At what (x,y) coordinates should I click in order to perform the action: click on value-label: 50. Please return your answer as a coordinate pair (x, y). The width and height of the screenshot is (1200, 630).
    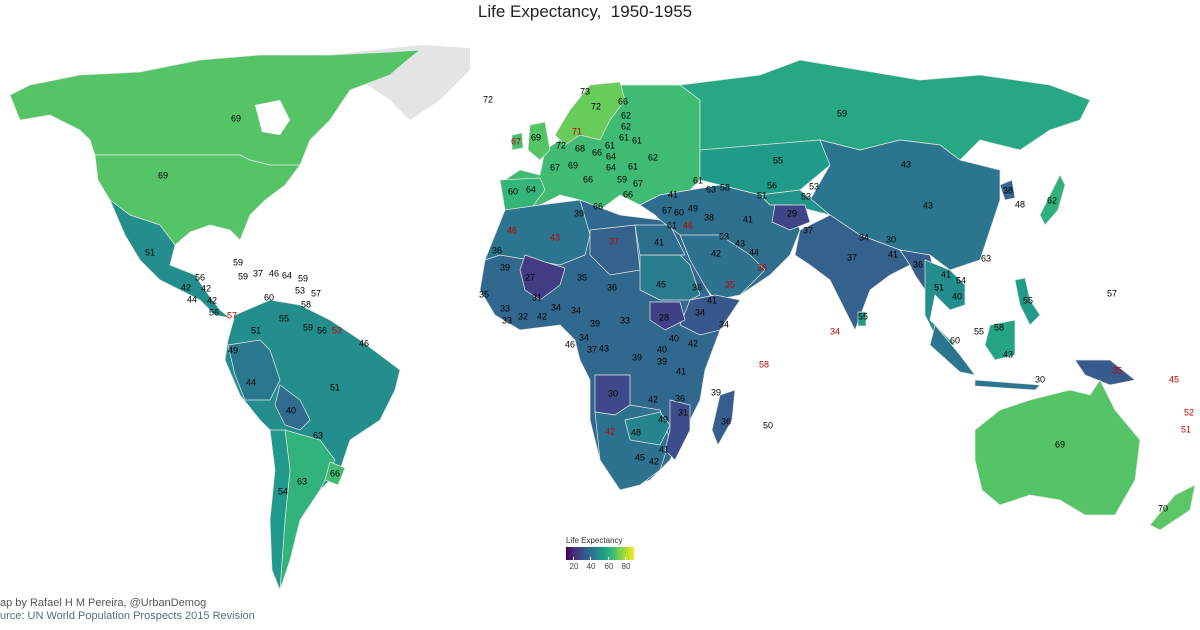
    Looking at the image, I should click on (768, 425).